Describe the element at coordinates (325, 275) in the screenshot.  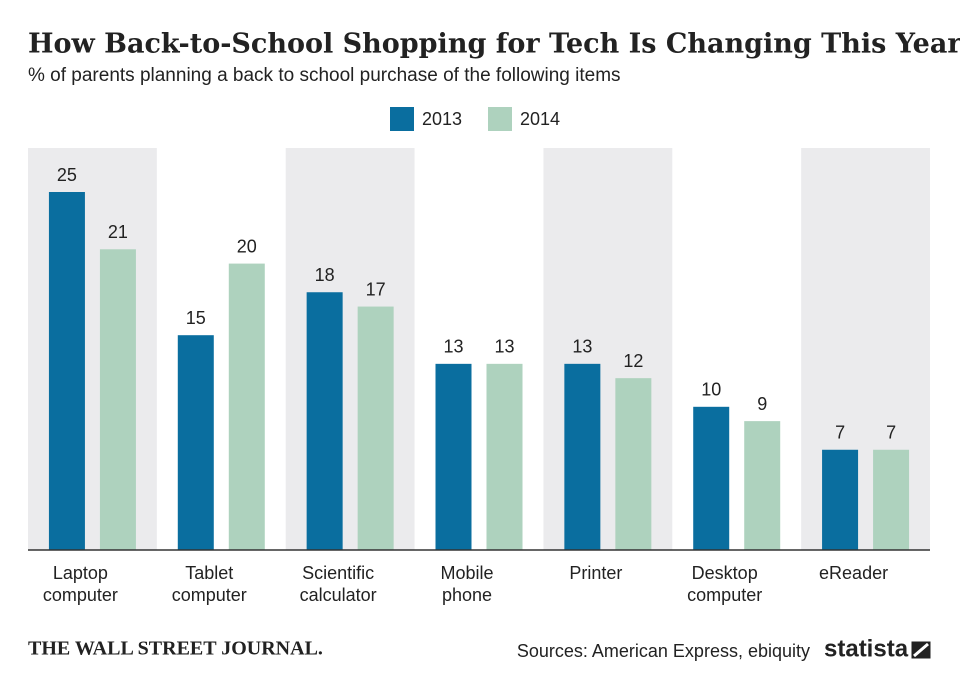
I see `value-label: 18` at that location.